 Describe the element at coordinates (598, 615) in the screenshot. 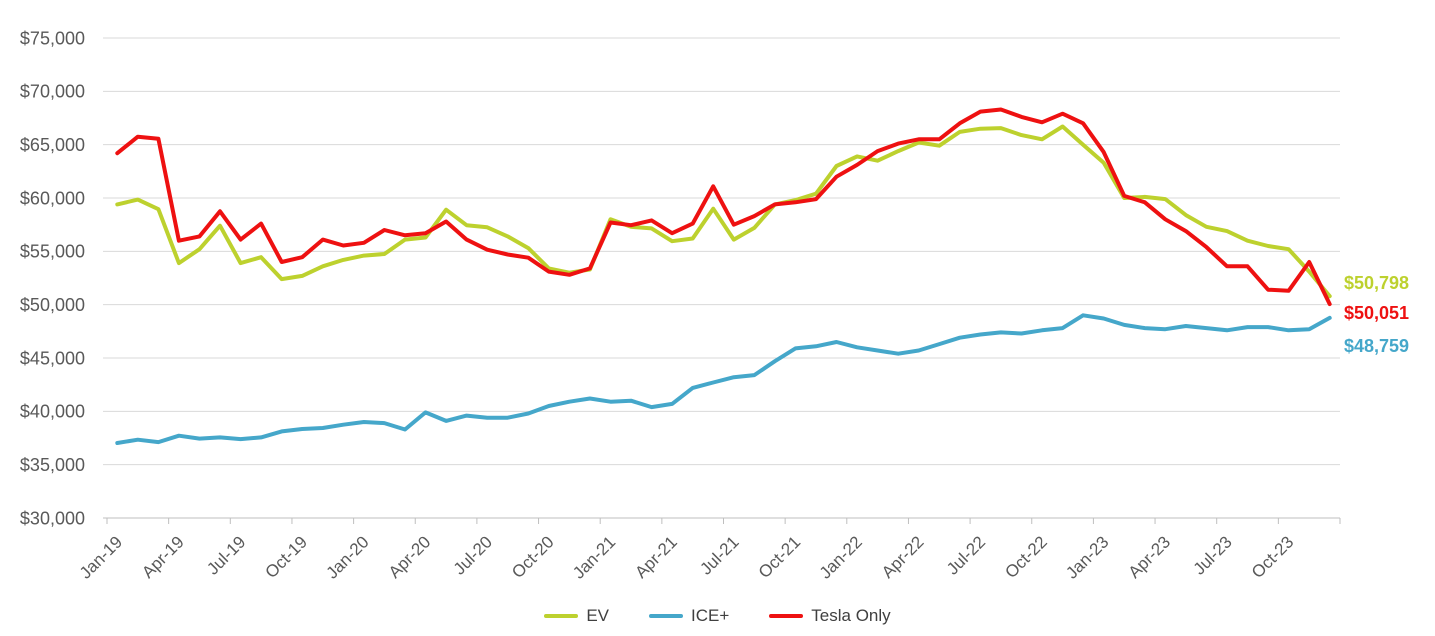

I see `legend-label-ev: EV` at that location.